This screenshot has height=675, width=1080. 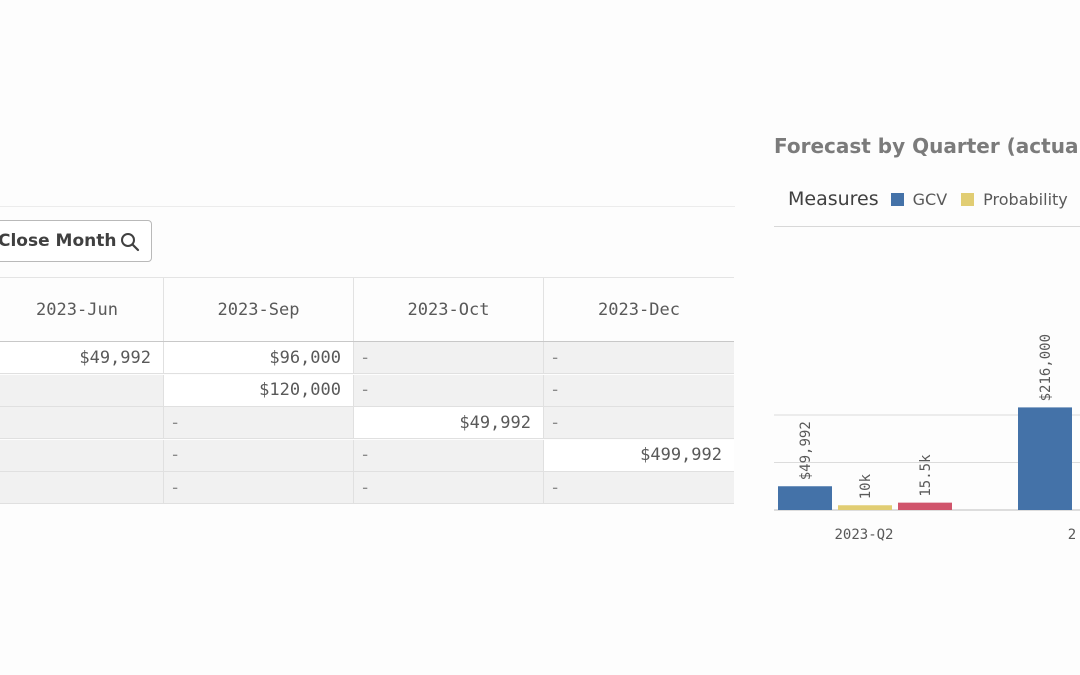 I want to click on legend-label-gcv: GCV, so click(x=930, y=199).